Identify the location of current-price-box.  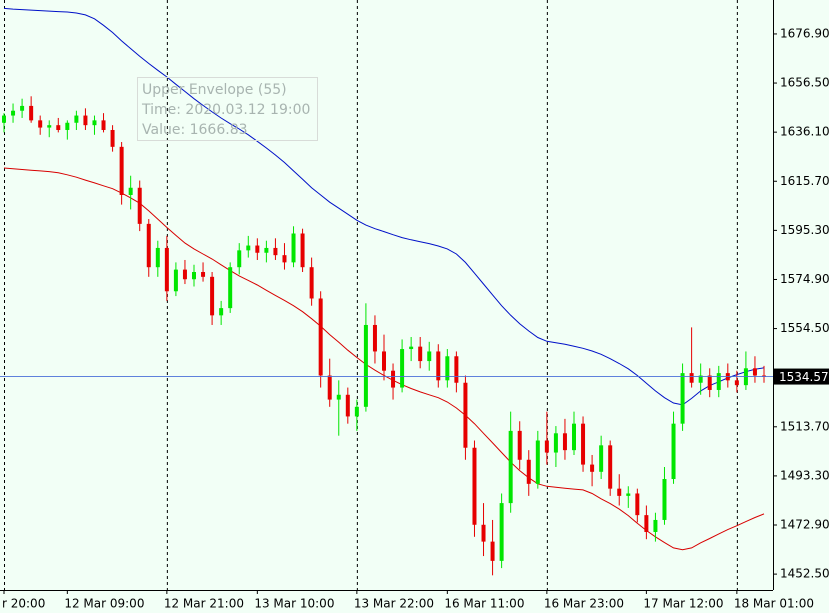
(801, 376).